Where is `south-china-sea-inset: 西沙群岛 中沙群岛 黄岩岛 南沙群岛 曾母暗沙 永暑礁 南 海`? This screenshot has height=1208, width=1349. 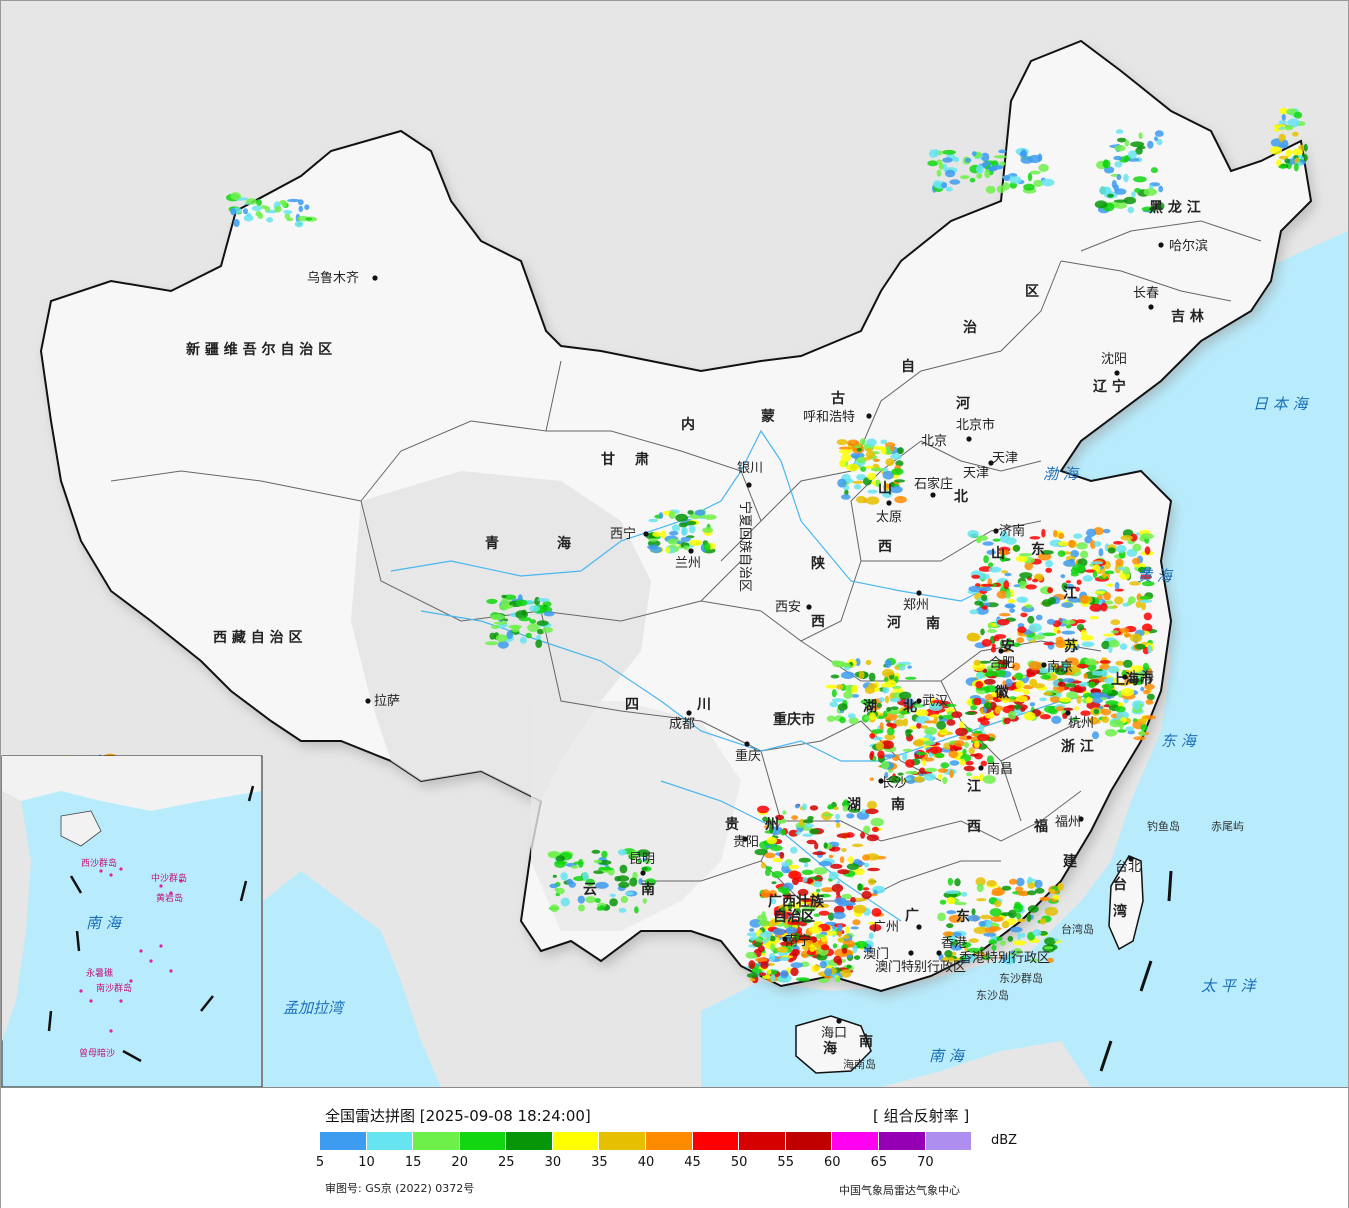 south-china-sea-inset: 西沙群岛 中沙群岛 黄岩岛 南沙群岛 曾母暗沙 永暑礁 南 海 is located at coordinates (132, 921).